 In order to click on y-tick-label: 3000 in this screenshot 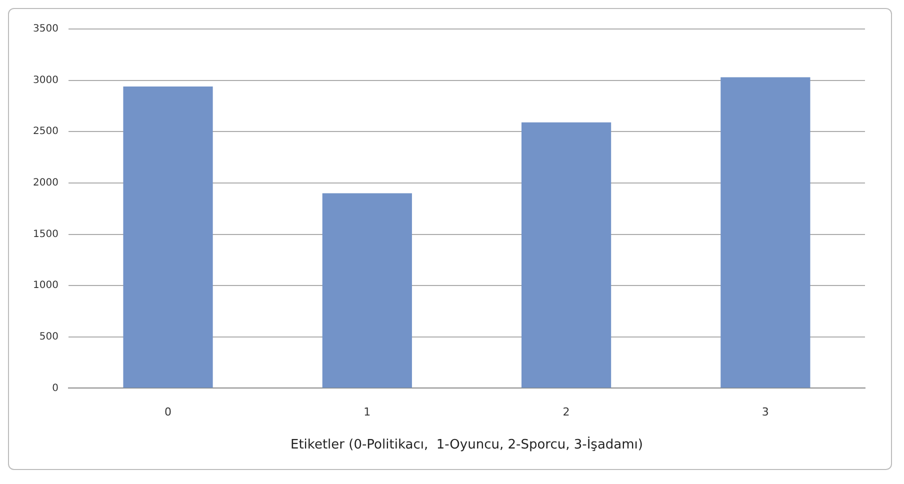, I will do `click(45, 80)`.